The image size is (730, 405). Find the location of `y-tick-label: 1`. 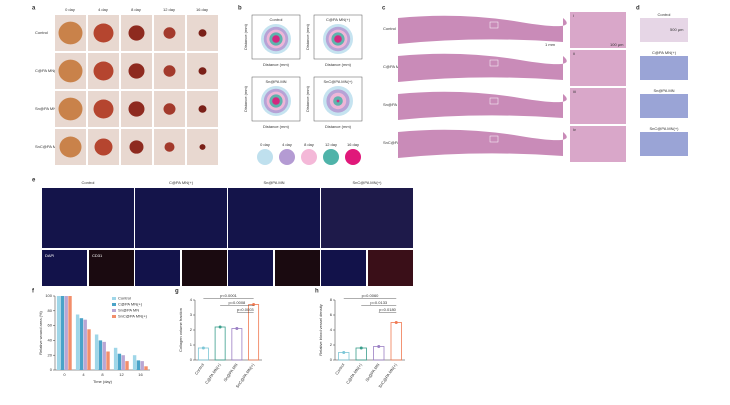

y-tick-label: 1 is located at coordinates (191, 344).